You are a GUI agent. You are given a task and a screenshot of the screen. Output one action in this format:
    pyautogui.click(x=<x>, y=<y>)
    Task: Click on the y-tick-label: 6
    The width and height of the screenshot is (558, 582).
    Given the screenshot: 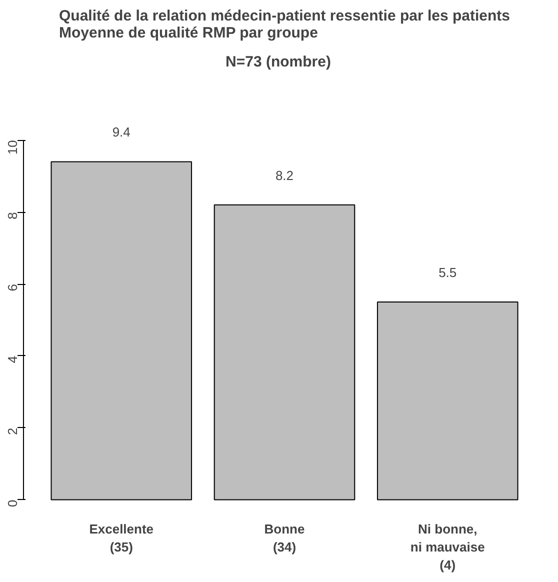 What is the action you would take?
    pyautogui.click(x=12, y=288)
    